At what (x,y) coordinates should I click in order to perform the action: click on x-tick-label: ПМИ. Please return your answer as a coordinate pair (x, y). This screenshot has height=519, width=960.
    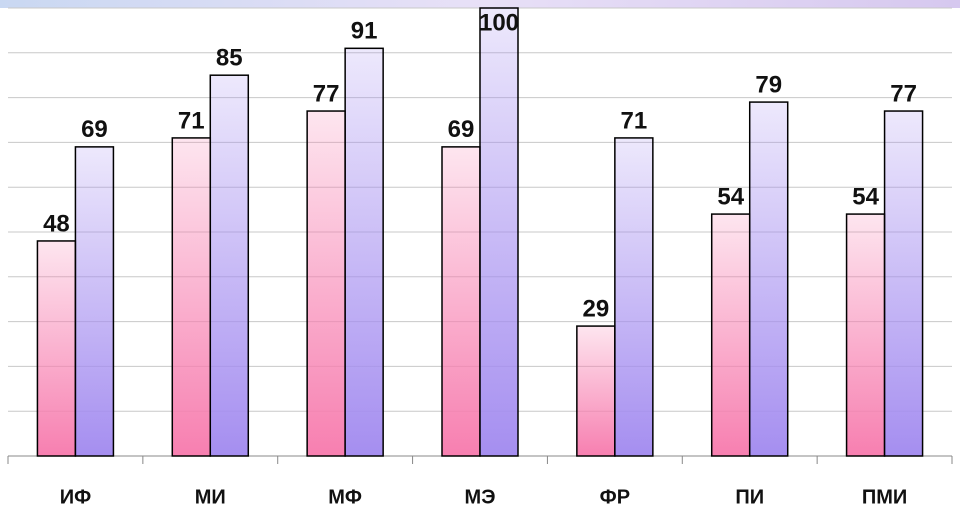
    Looking at the image, I should click on (884, 497).